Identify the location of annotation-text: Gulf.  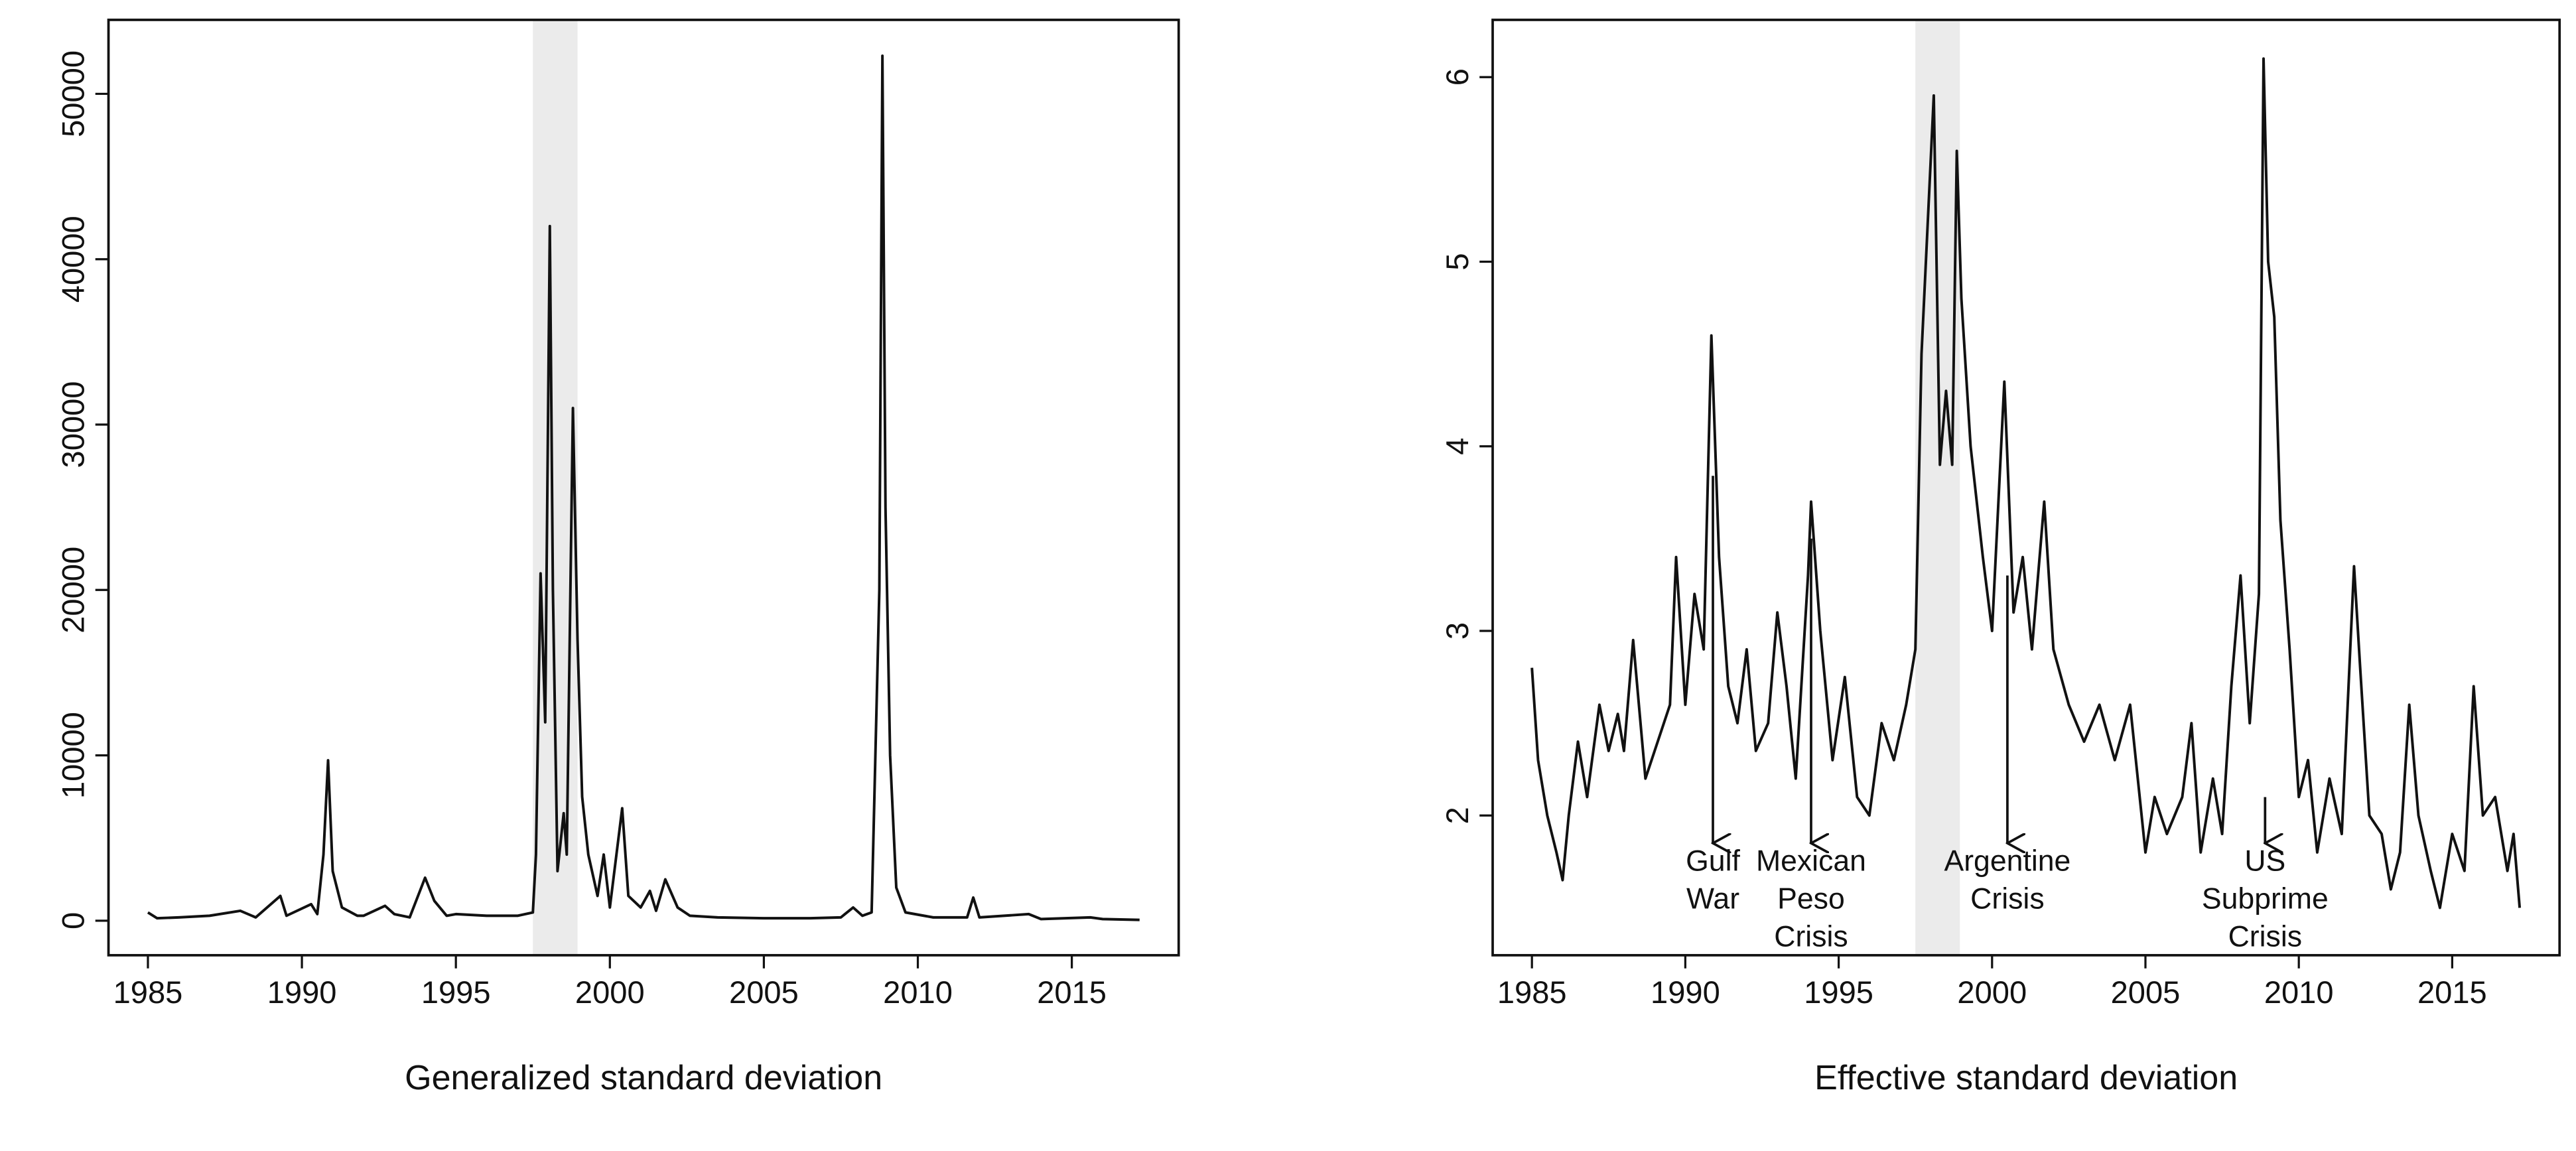
(1713, 861).